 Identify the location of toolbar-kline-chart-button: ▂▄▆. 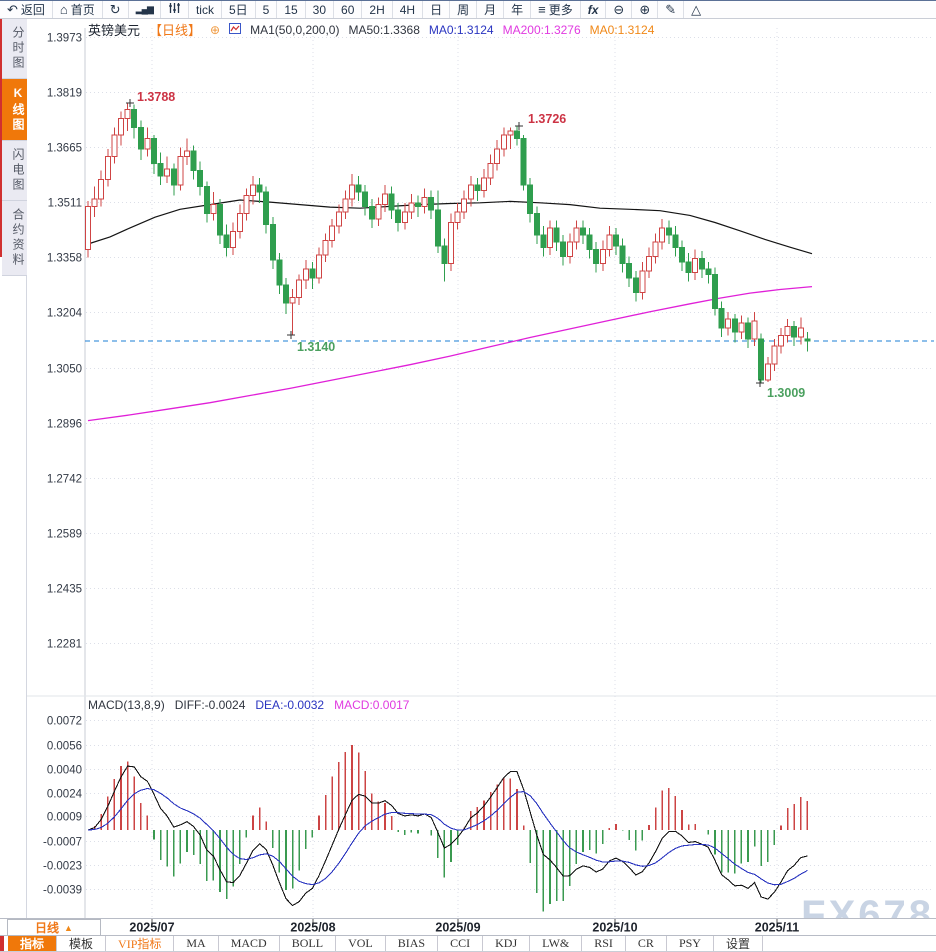
(145, 9).